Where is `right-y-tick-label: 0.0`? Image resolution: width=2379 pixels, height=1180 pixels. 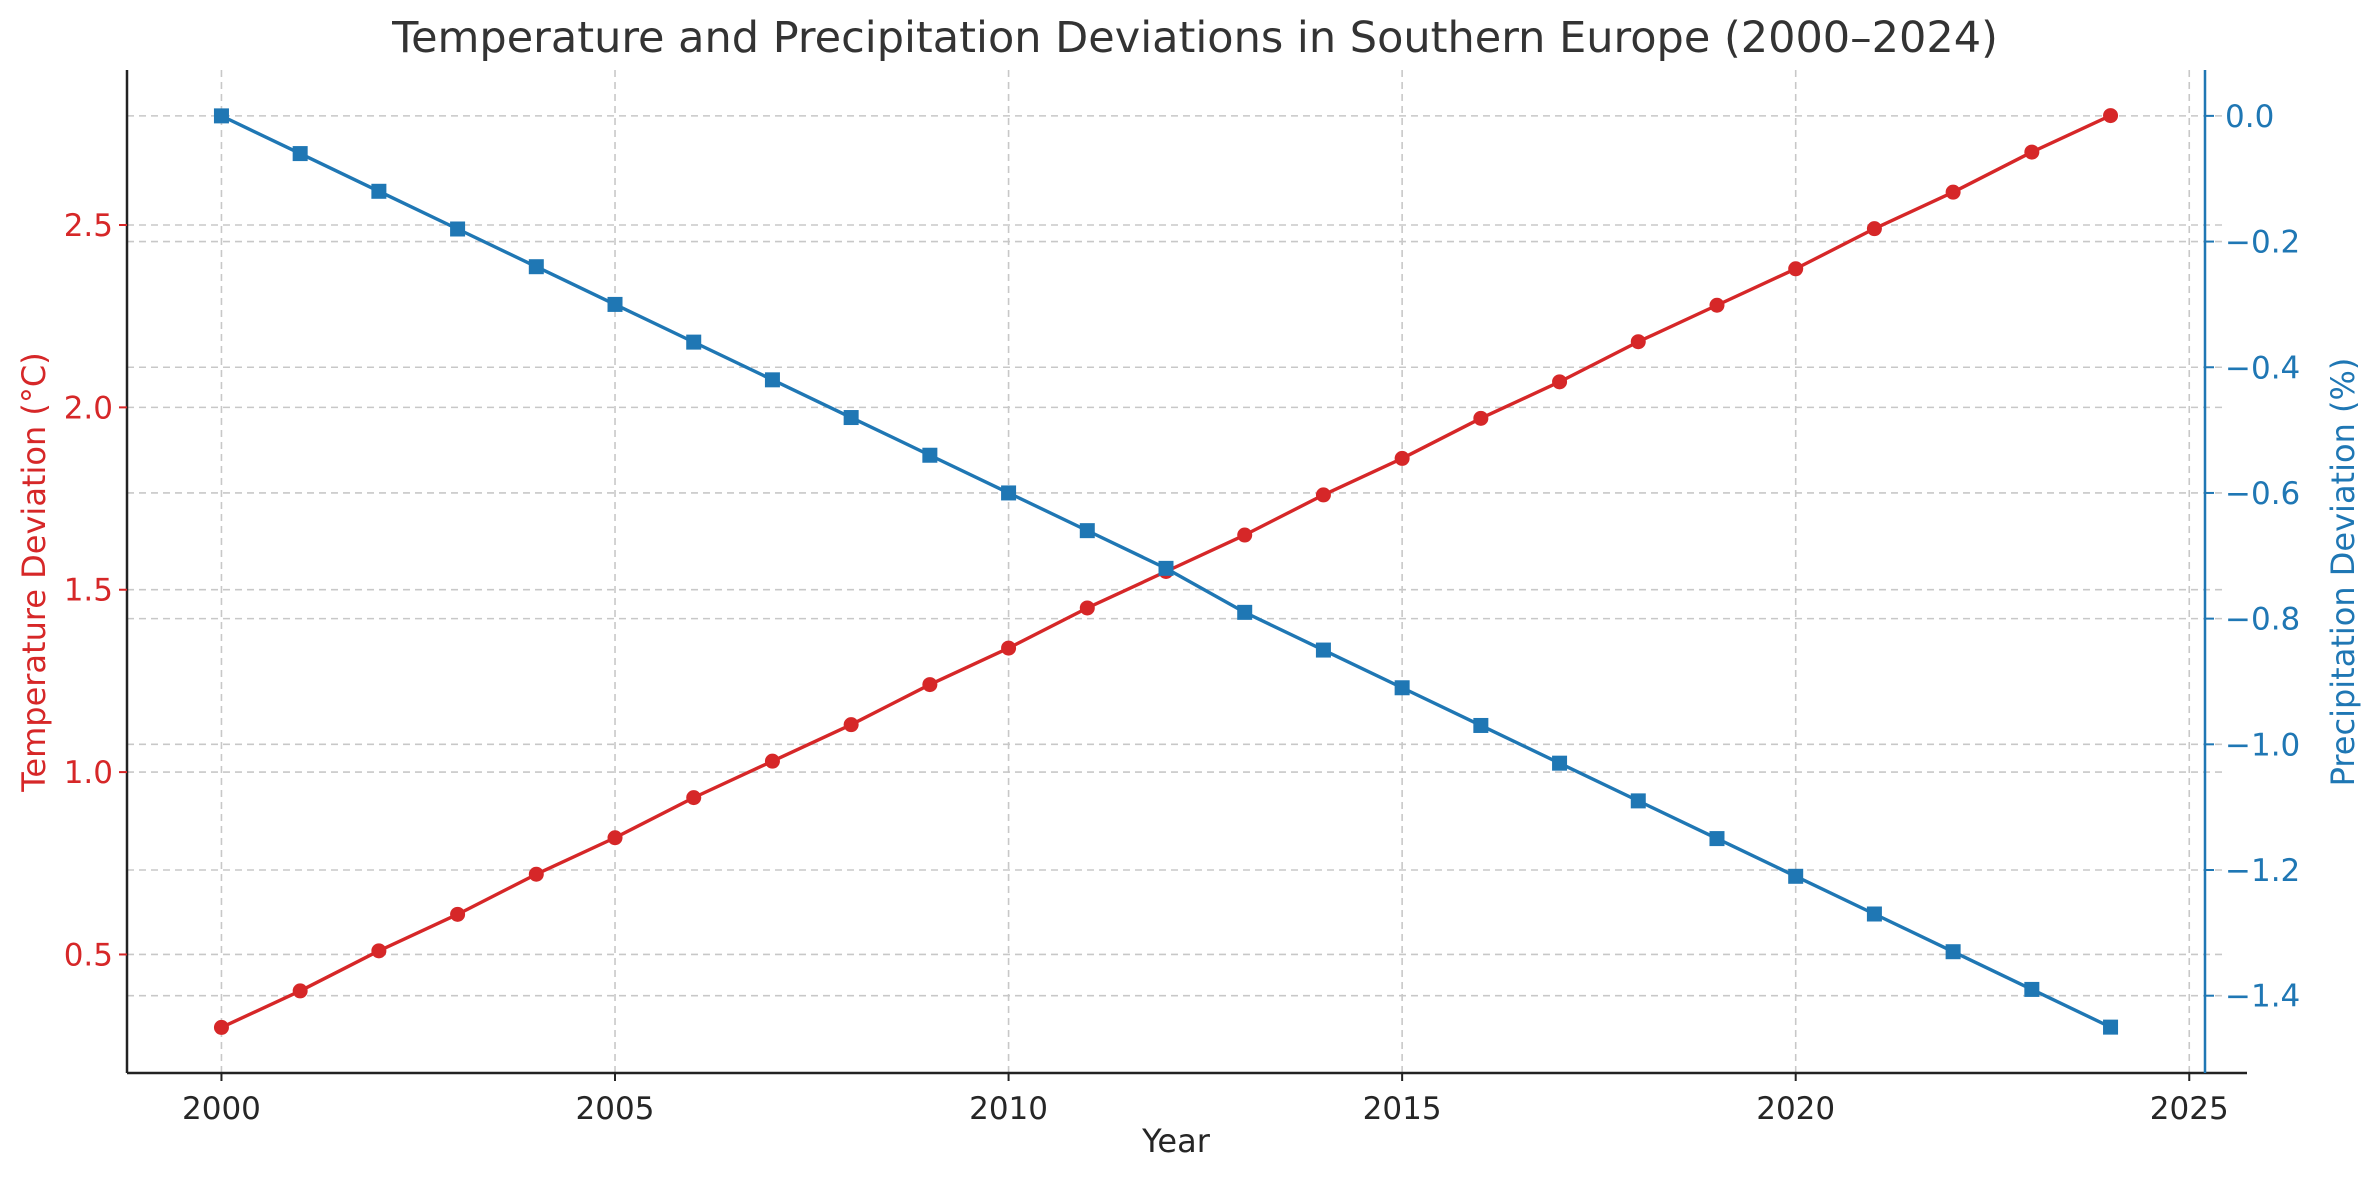
right-y-tick-label: 0.0 is located at coordinates (2249, 117).